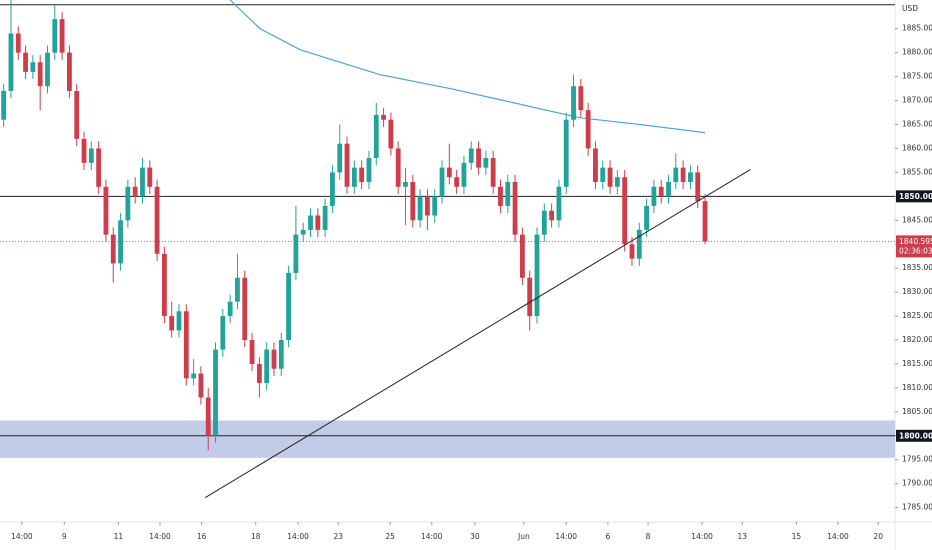  Describe the element at coordinates (917, 459) in the screenshot. I see `y-tick-label: 1795.000` at that location.